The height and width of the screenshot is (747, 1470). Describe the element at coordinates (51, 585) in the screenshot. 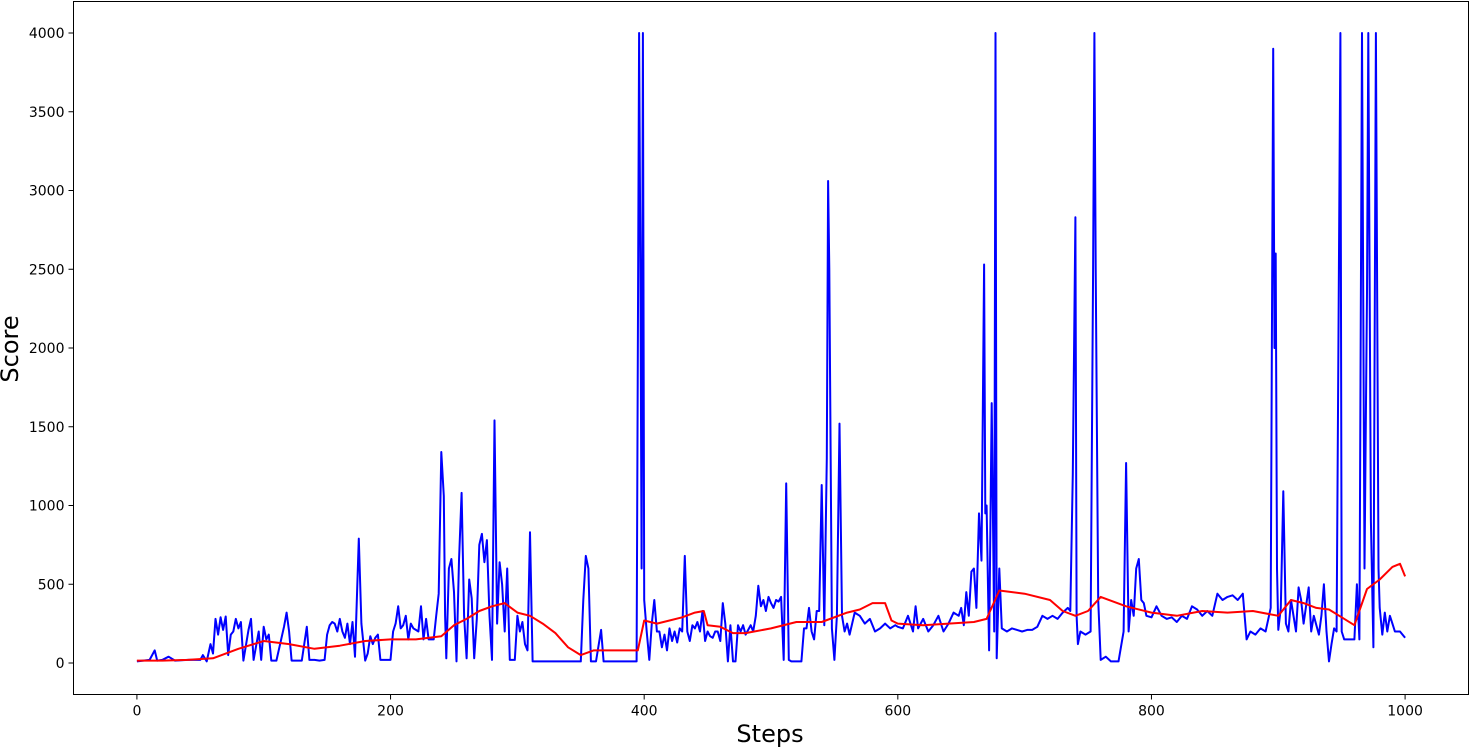

I see `y-tick-label: 500` at that location.